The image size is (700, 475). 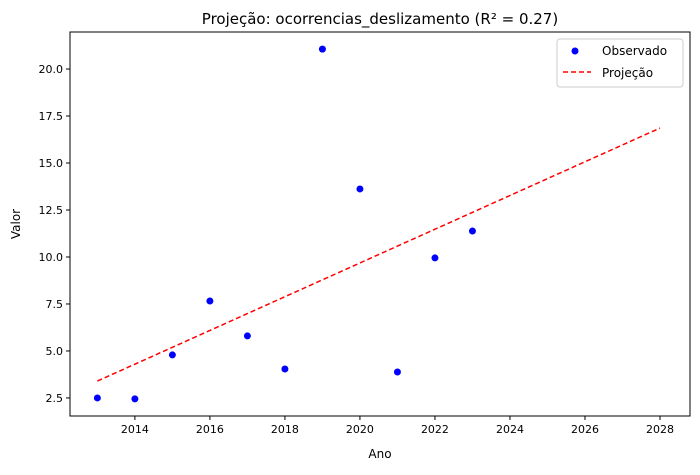 What do you see at coordinates (575, 51) in the screenshot?
I see `legend-marker-observado` at bounding box center [575, 51].